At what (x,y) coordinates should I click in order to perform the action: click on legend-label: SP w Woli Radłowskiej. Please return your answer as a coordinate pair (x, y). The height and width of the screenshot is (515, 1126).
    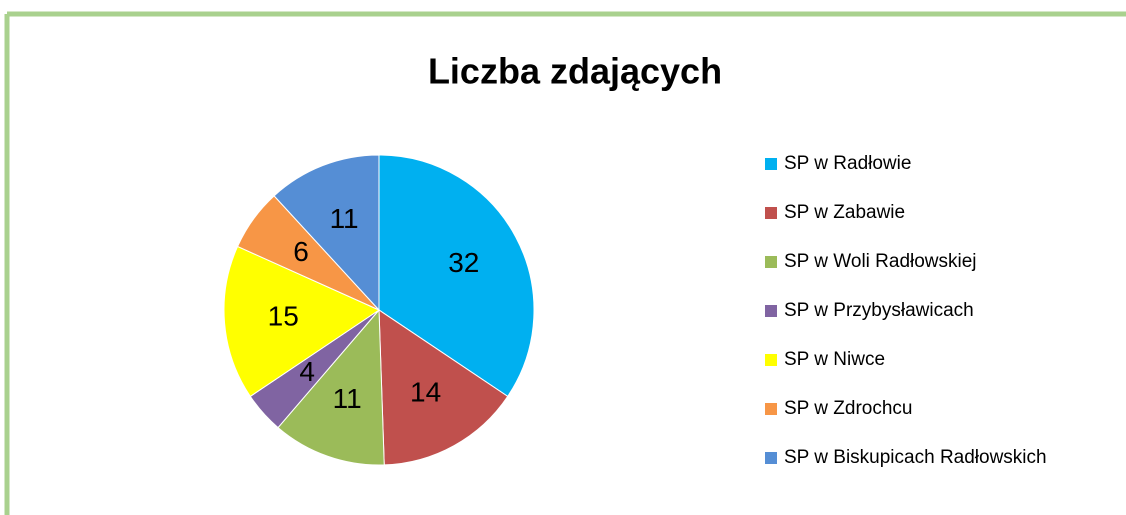
    Looking at the image, I should click on (880, 261).